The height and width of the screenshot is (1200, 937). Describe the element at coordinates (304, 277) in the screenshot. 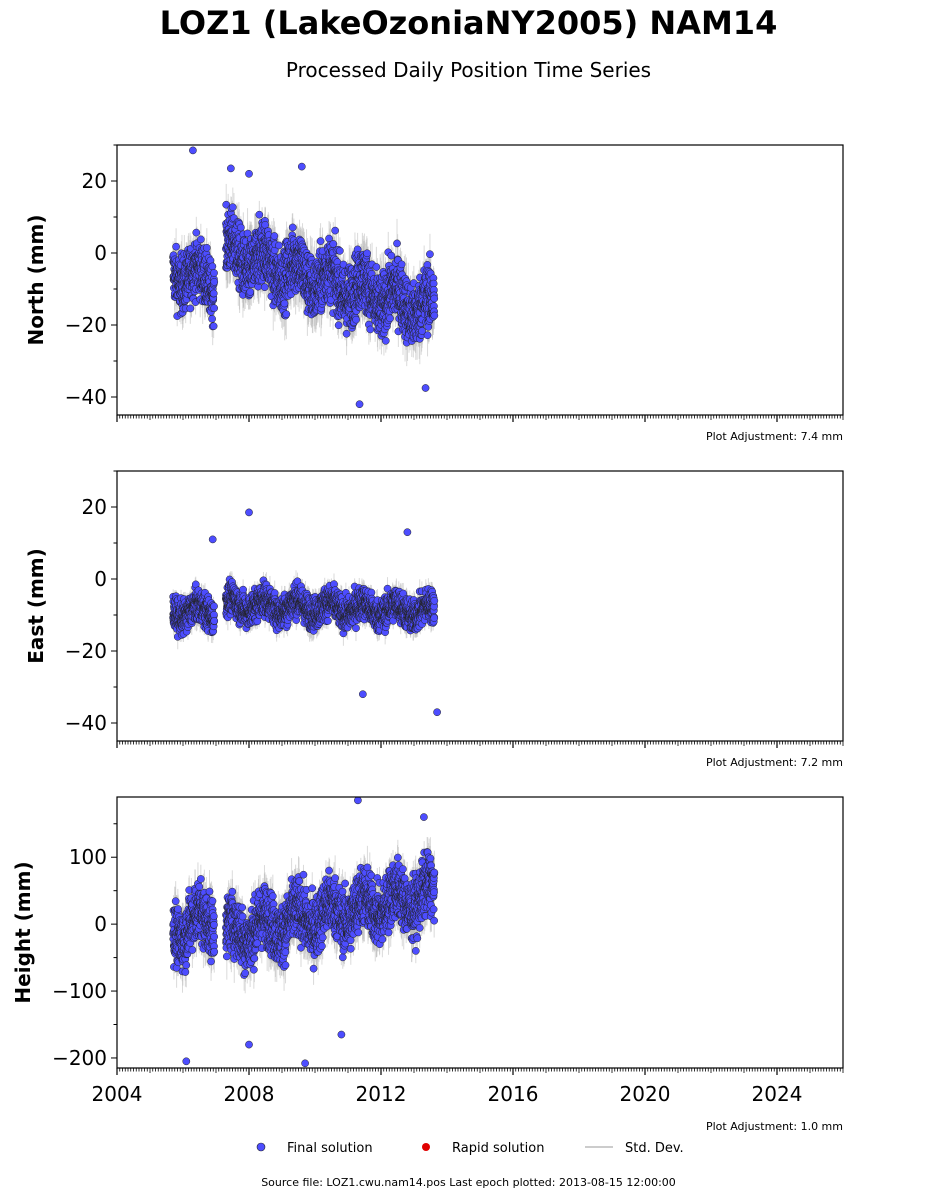

I see `data-layer` at that location.